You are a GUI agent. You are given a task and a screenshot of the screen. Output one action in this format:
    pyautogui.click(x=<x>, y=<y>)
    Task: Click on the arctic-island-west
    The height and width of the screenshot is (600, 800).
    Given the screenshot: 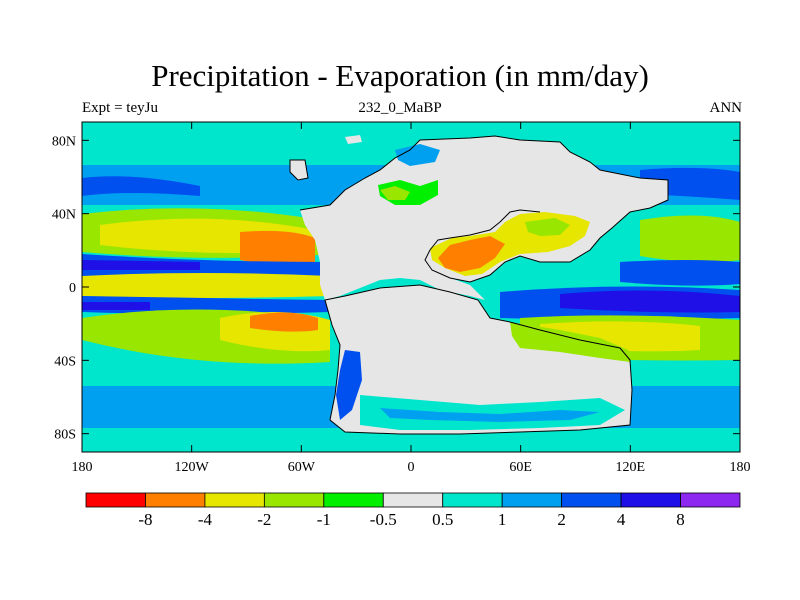 What is the action you would take?
    pyautogui.click(x=299, y=170)
    